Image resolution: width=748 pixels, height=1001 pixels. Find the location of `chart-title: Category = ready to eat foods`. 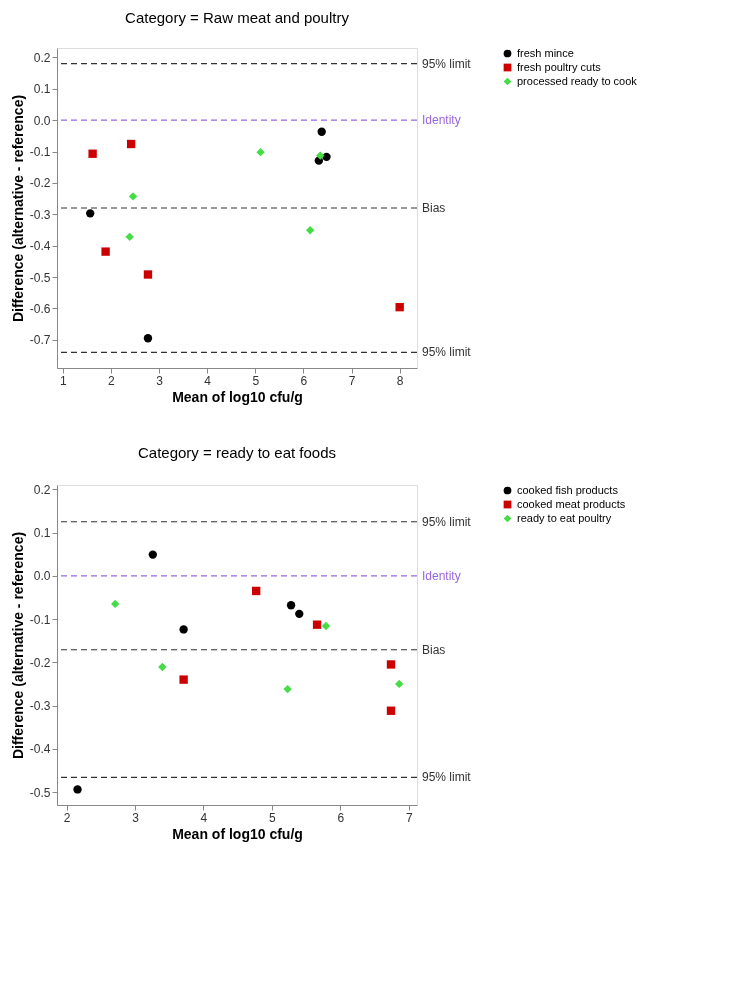

chart-title: Category = ready to eat foods is located at coordinates (237, 453).